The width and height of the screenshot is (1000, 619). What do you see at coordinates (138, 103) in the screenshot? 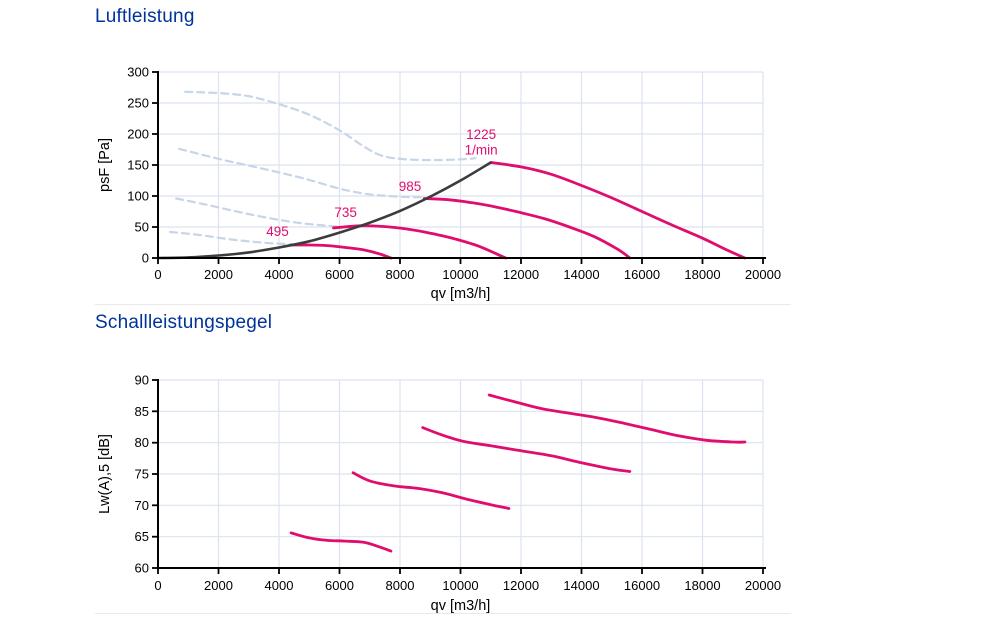
I see `y-tick-label: 250` at bounding box center [138, 103].